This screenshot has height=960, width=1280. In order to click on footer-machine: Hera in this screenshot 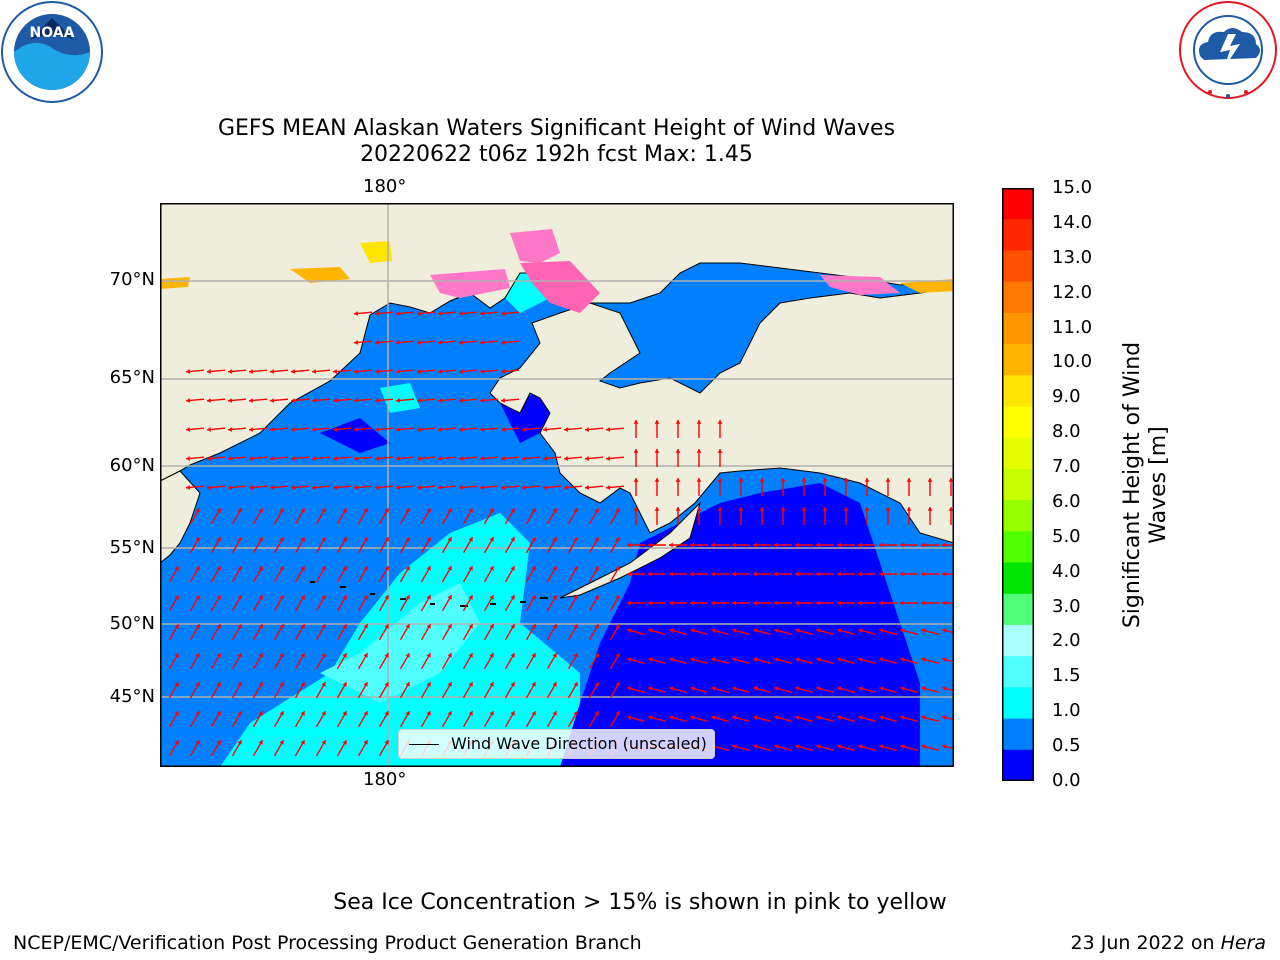, I will do `click(1243, 943)`.